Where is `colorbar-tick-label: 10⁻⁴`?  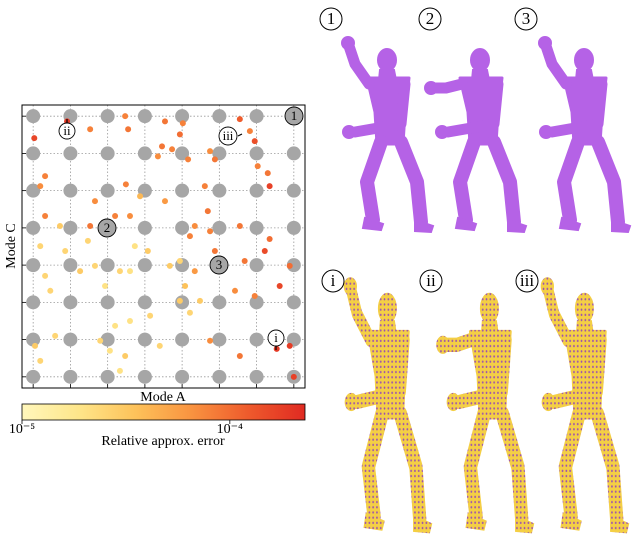
colorbar-tick-label: 10⁻⁴ is located at coordinates (230, 429).